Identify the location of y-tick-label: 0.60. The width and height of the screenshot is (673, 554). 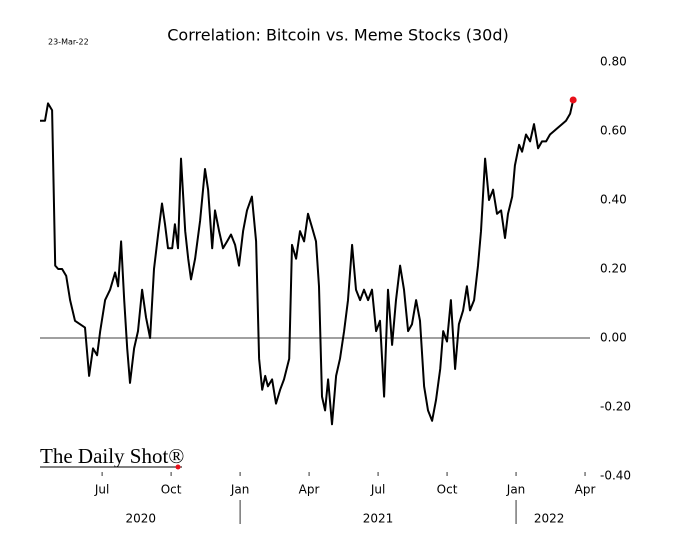
(613, 131).